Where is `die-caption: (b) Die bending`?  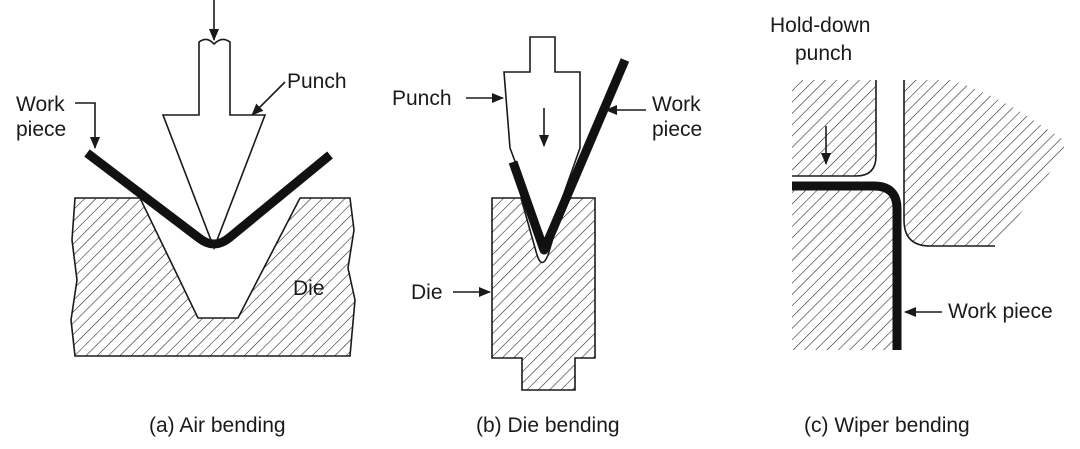
die-caption: (b) Die bending is located at coordinates (548, 425).